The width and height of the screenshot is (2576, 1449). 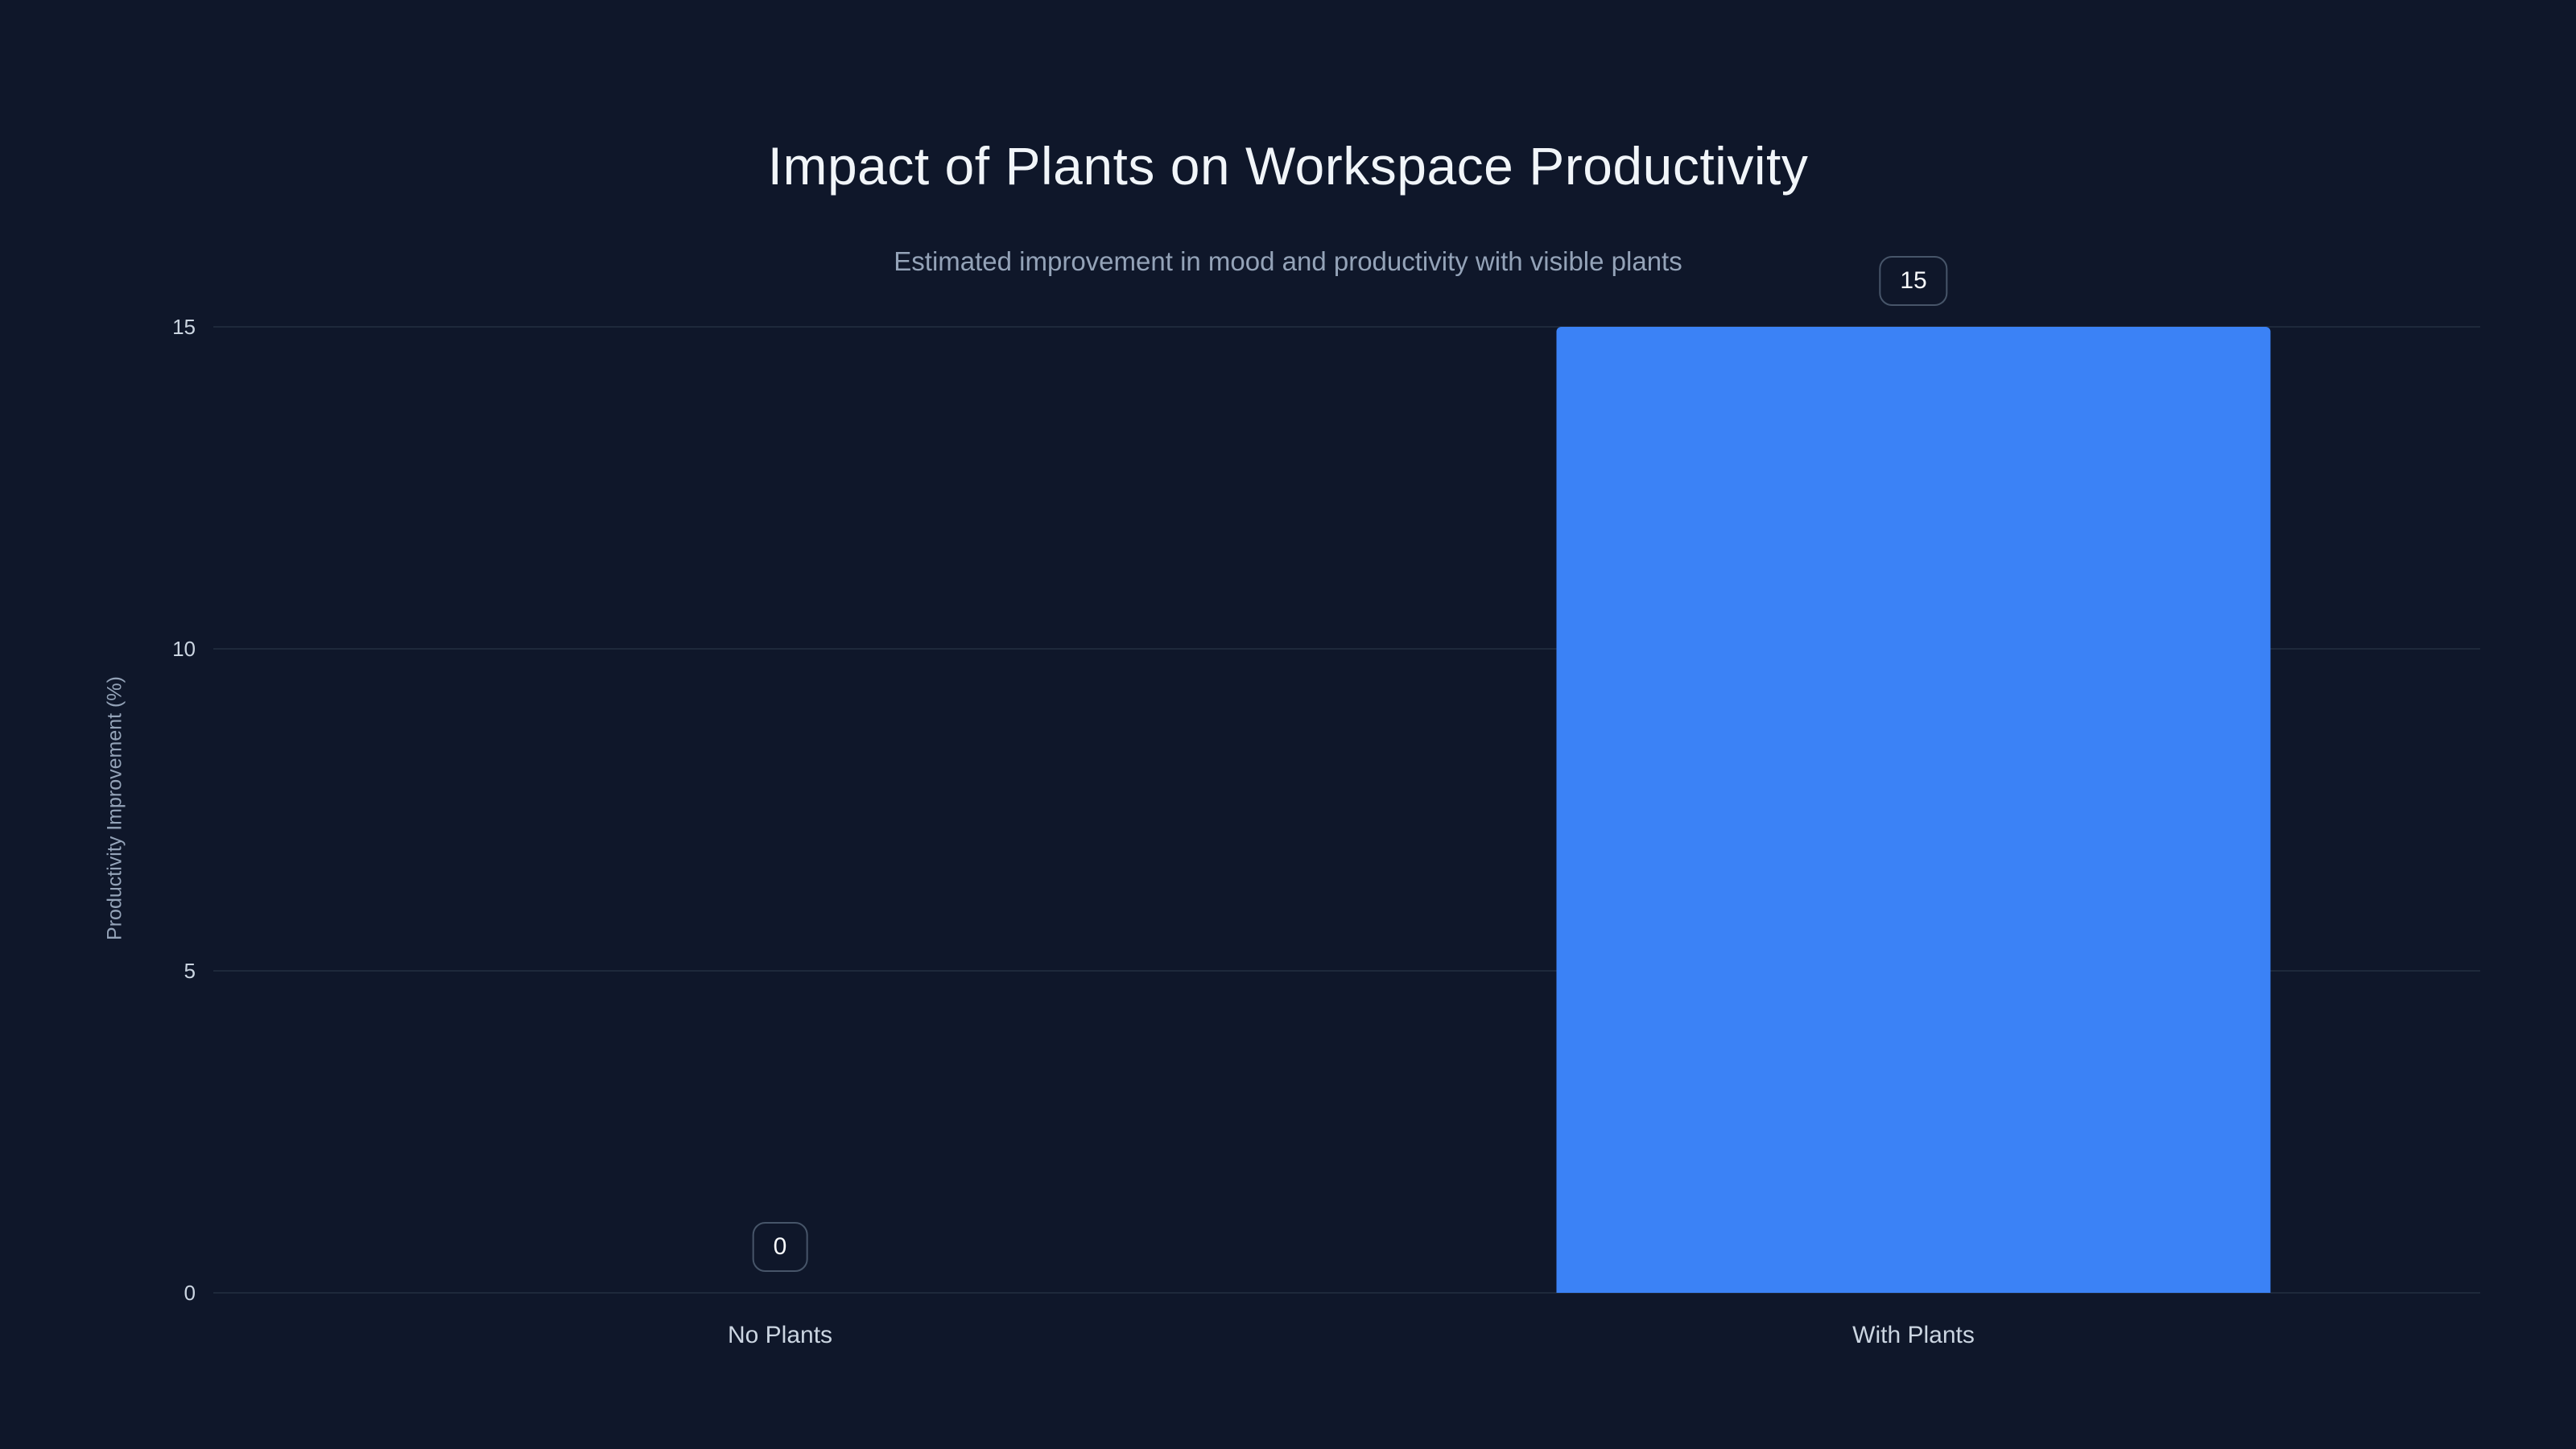 What do you see at coordinates (190, 971) in the screenshot?
I see `y-tick-label: 5` at bounding box center [190, 971].